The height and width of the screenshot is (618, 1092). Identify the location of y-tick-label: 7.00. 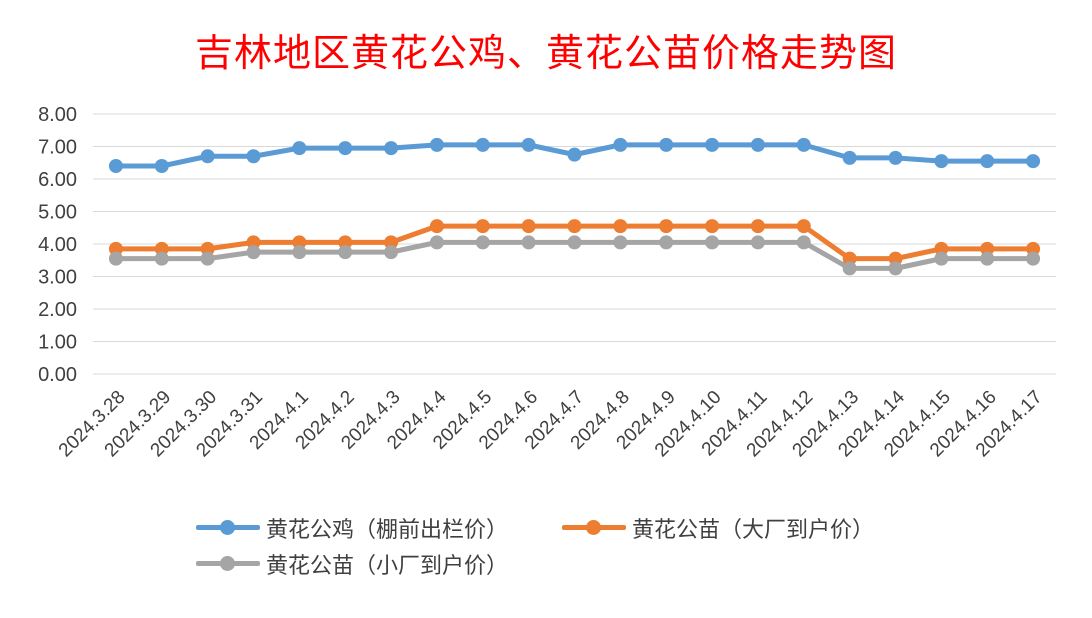
(57, 148).